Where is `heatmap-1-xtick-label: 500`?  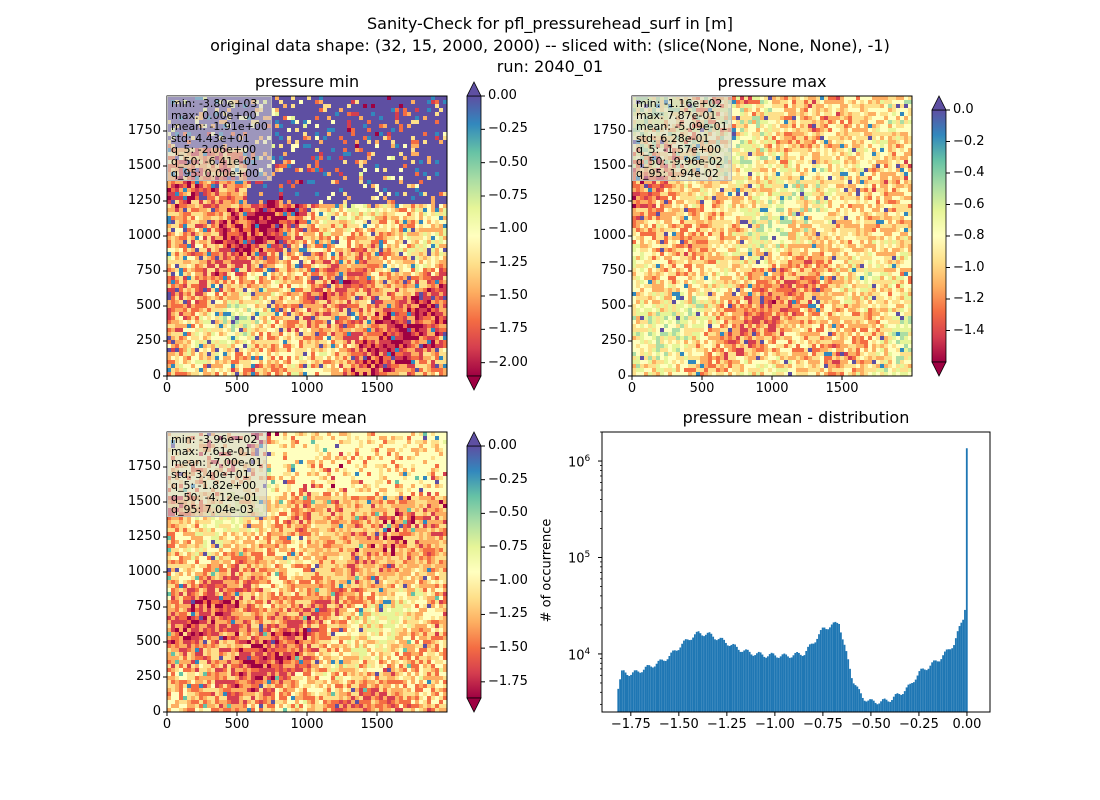 heatmap-1-xtick-label: 500 is located at coordinates (237, 388).